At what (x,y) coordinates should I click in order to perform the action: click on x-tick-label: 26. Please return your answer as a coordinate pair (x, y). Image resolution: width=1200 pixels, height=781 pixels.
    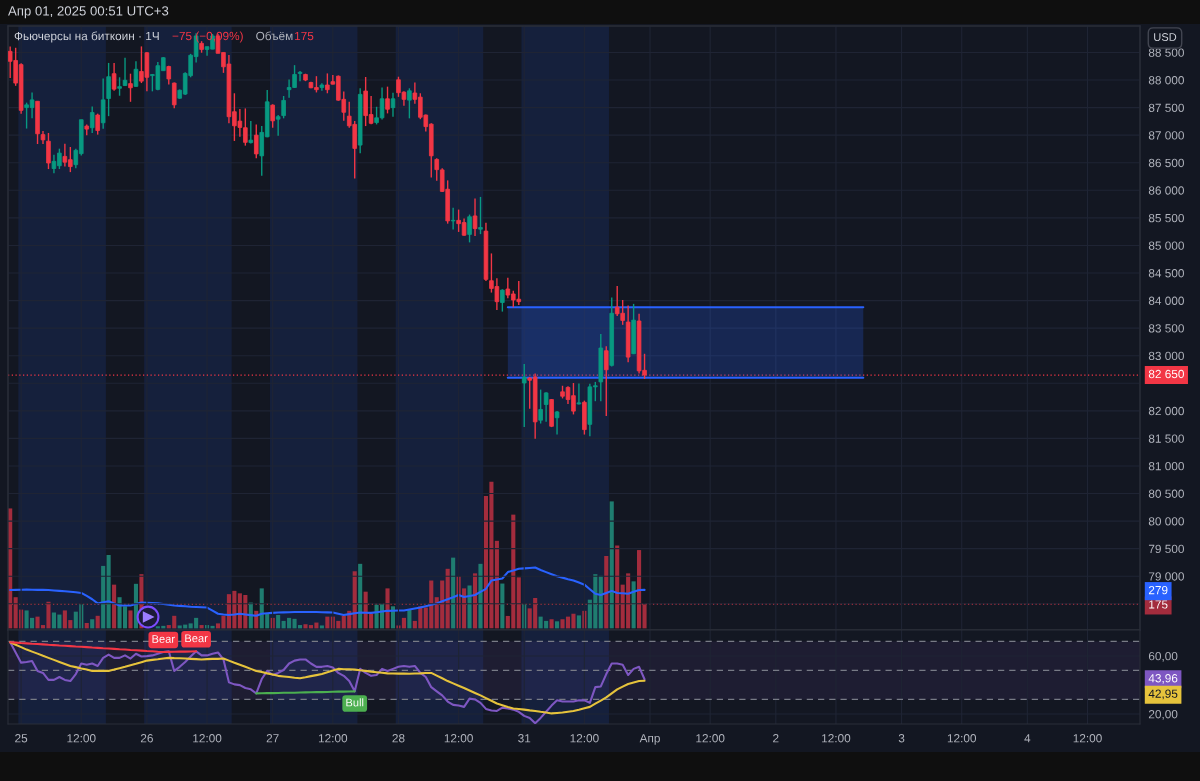
    Looking at the image, I should click on (146, 738).